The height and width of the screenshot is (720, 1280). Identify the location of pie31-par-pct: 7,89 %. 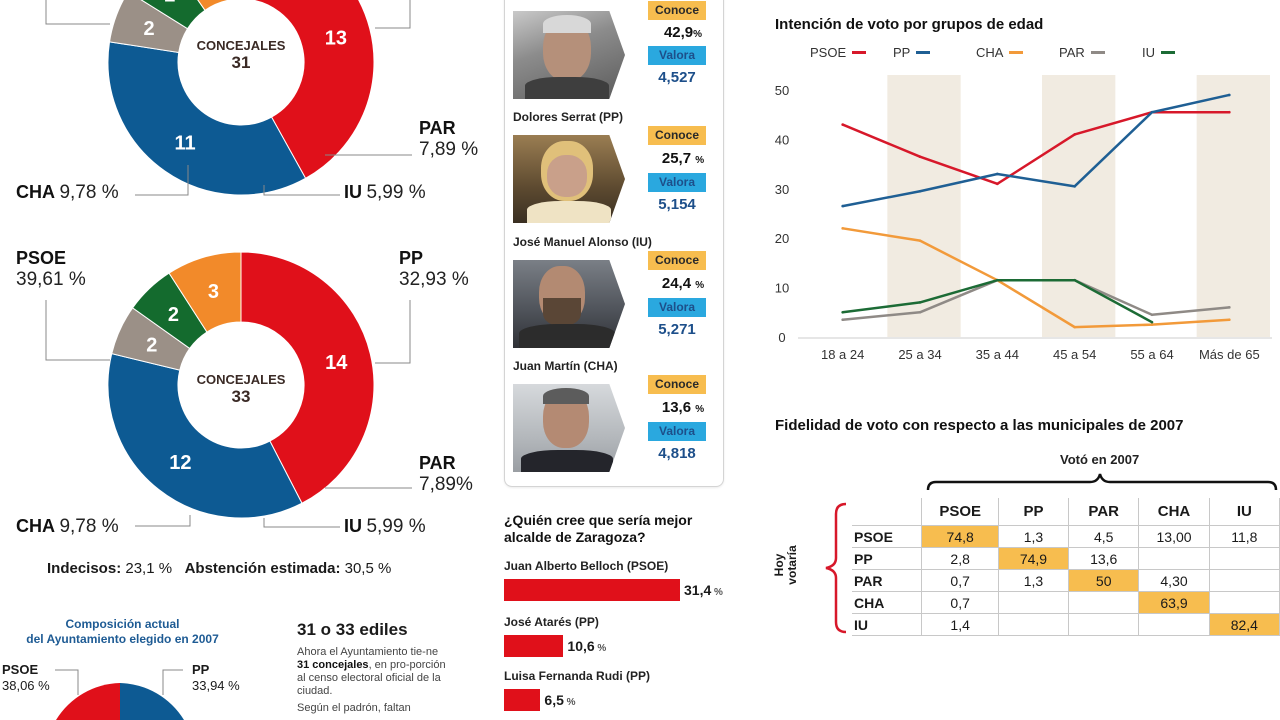
(449, 149).